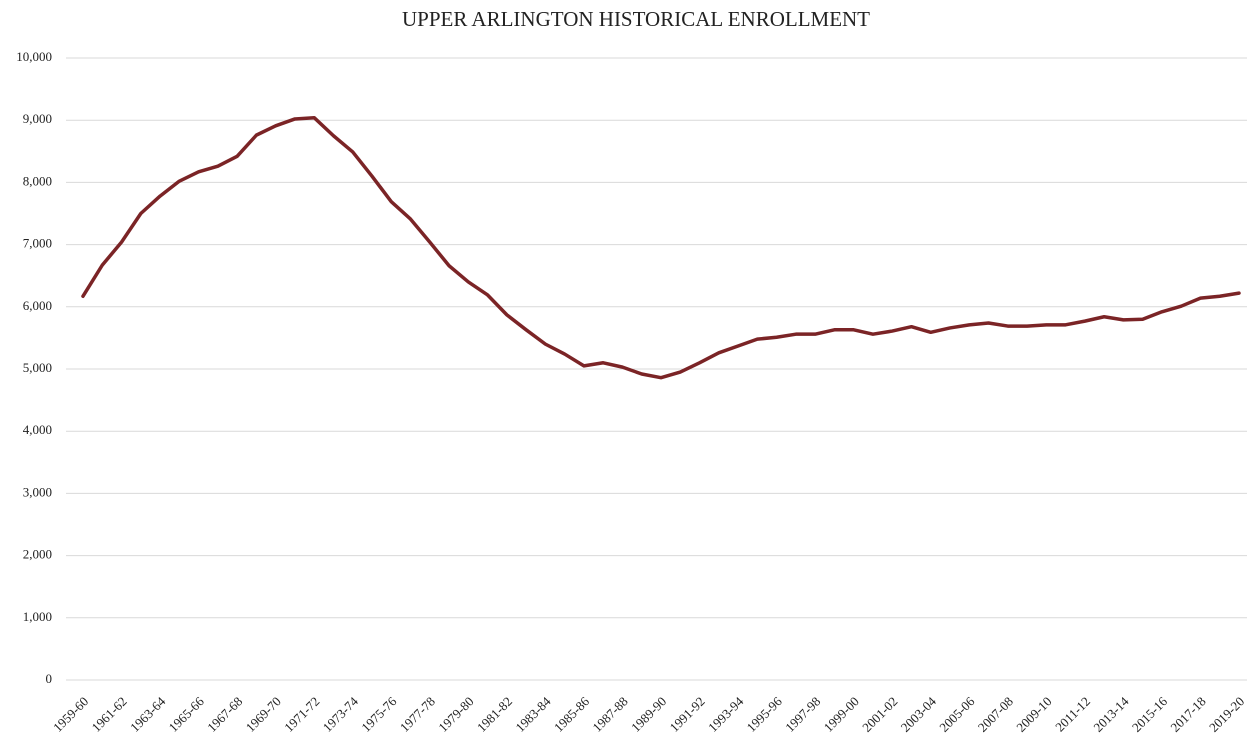 The image size is (1249, 742). What do you see at coordinates (995, 714) in the screenshot?
I see `x-tick-label: 2007-08` at bounding box center [995, 714].